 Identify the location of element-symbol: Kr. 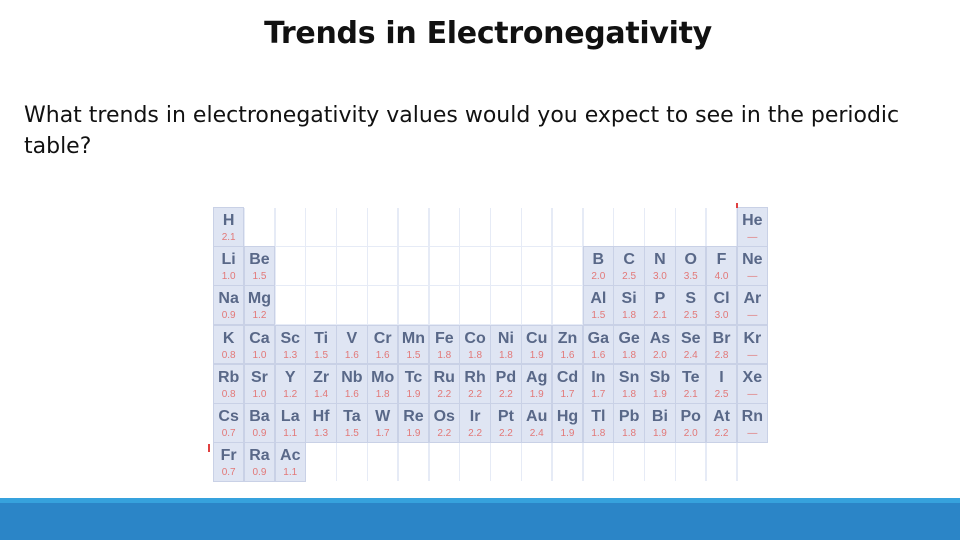
(752, 338).